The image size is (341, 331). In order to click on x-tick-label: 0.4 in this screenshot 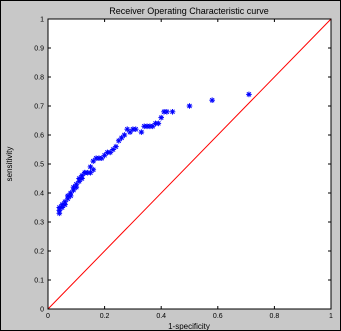, I will do `click(161, 316)`.